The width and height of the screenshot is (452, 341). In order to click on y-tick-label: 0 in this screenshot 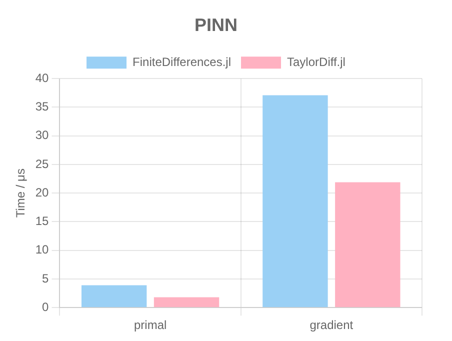, I will do `click(46, 307)`.